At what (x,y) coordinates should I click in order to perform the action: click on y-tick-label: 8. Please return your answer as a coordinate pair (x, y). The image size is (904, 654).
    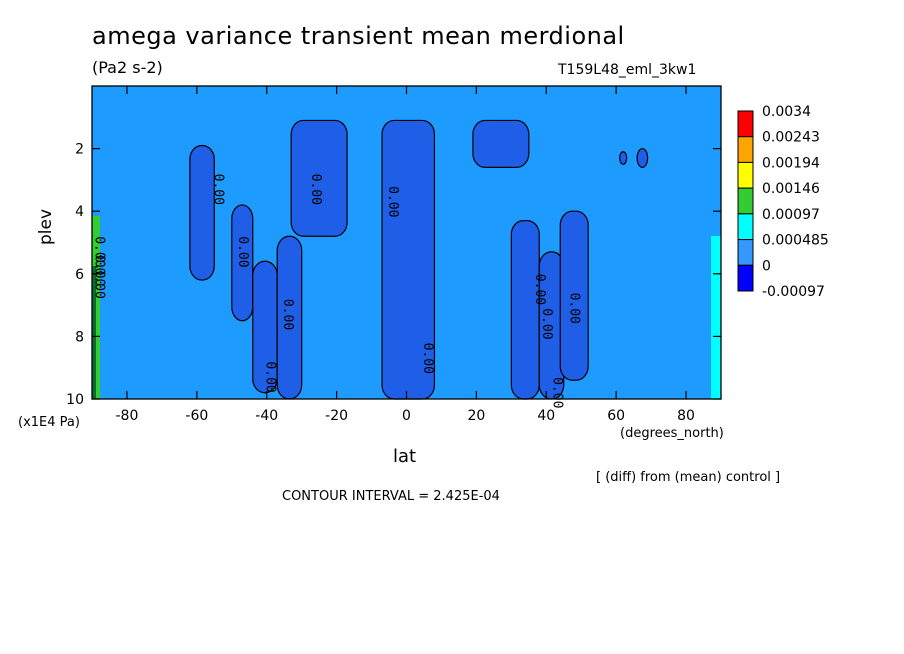
    Looking at the image, I should click on (79, 337).